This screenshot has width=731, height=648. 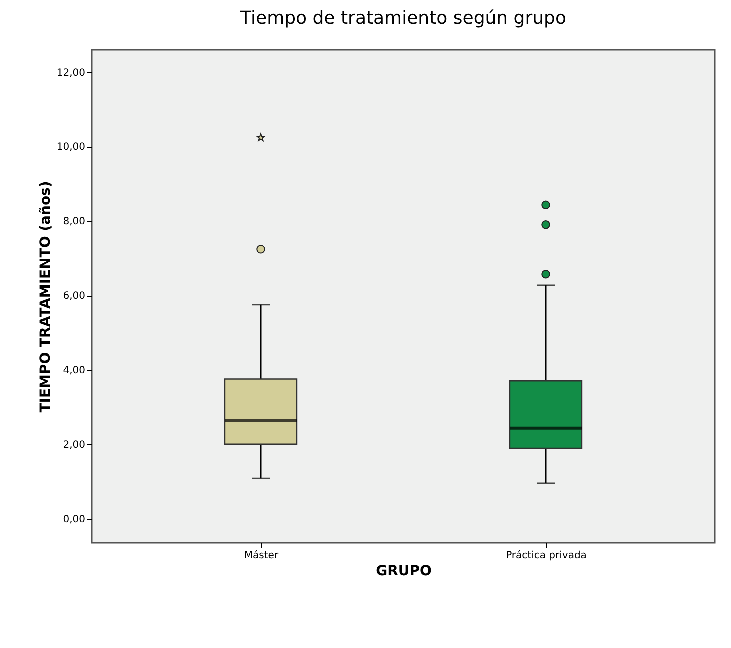 What do you see at coordinates (74, 370) in the screenshot?
I see `y-tick-label: 4,00` at bounding box center [74, 370].